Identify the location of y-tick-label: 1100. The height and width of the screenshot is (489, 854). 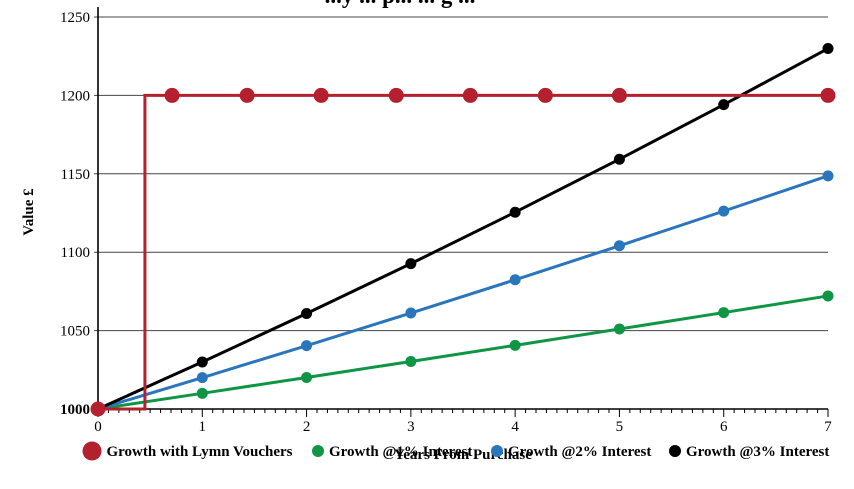
(75, 253).